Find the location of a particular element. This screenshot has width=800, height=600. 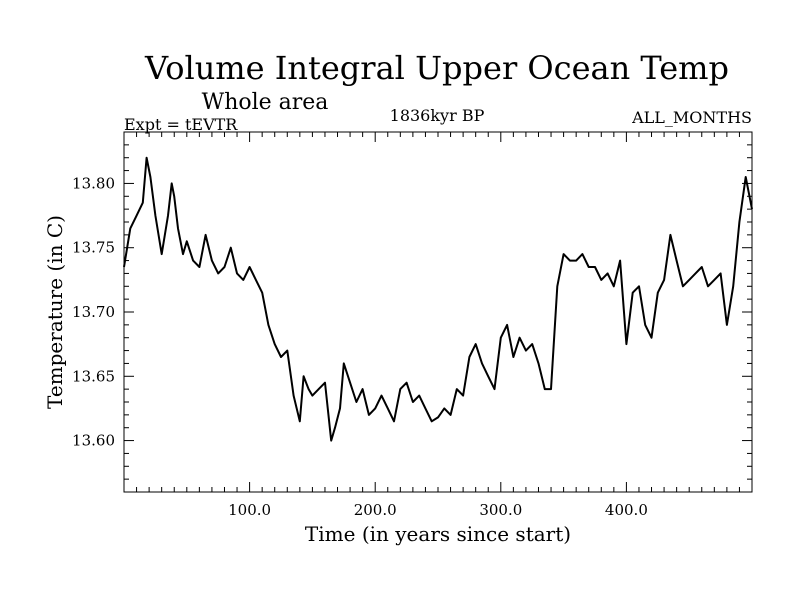

months-label: ALL_MONTHS is located at coordinates (691, 117).